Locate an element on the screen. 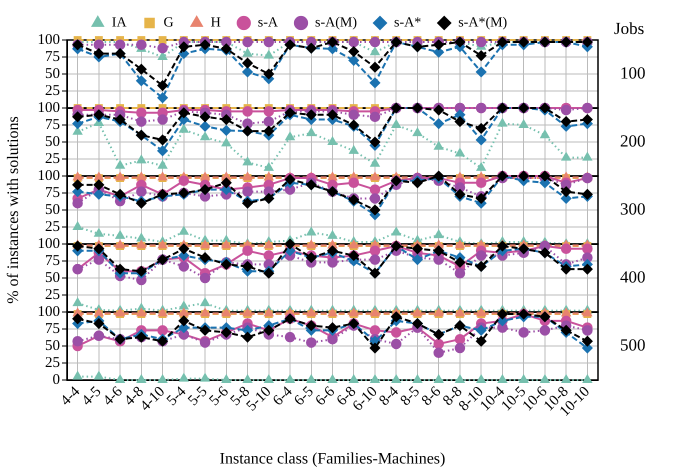 The image size is (678, 473). legend-label: H is located at coordinates (215, 23).